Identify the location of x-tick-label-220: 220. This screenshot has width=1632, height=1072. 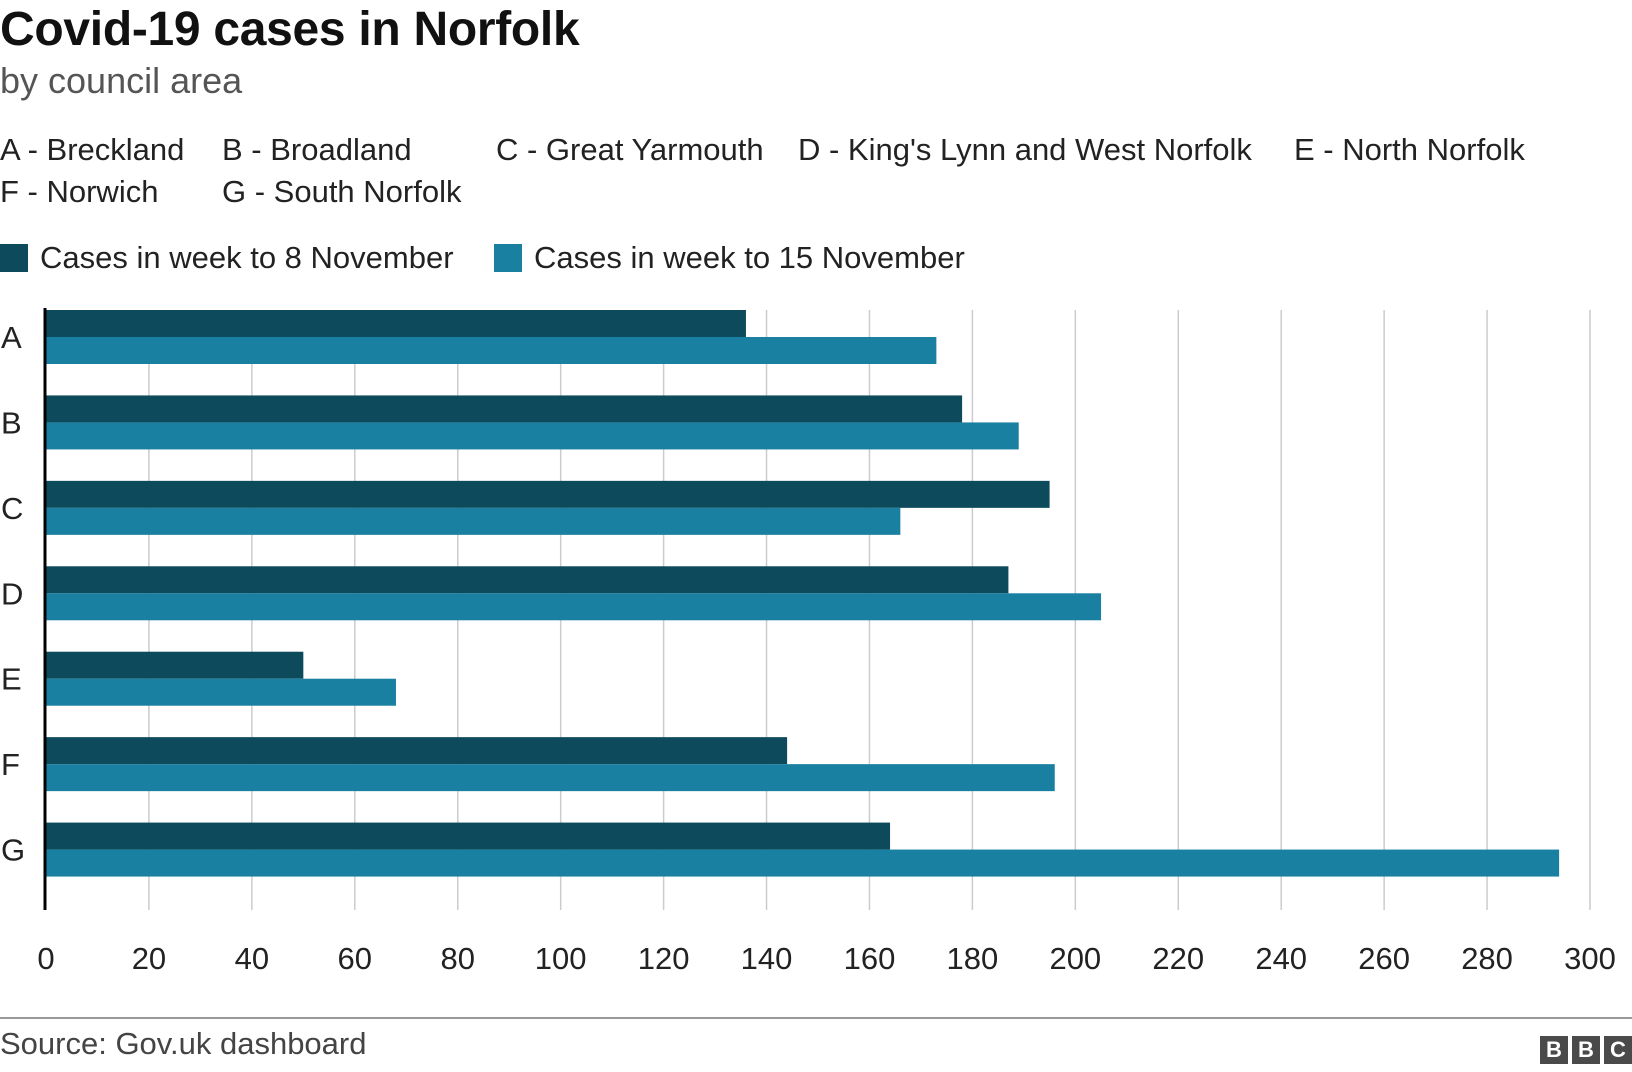
(1178, 958).